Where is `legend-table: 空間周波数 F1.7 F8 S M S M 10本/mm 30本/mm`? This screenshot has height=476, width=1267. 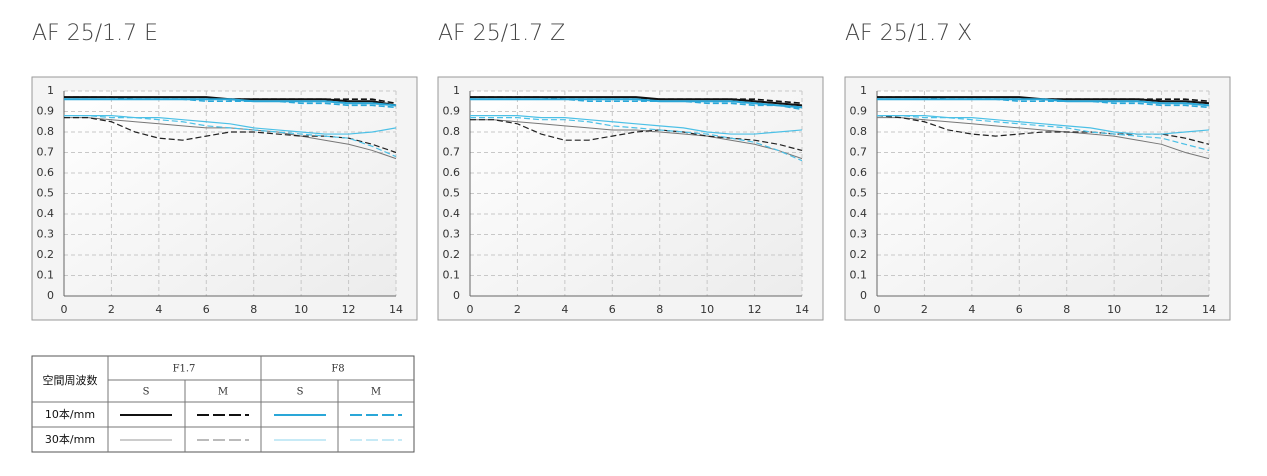
legend-table: 空間周波数 F1.7 F8 S M S M 10本/mm 30本/mm is located at coordinates (223, 404).